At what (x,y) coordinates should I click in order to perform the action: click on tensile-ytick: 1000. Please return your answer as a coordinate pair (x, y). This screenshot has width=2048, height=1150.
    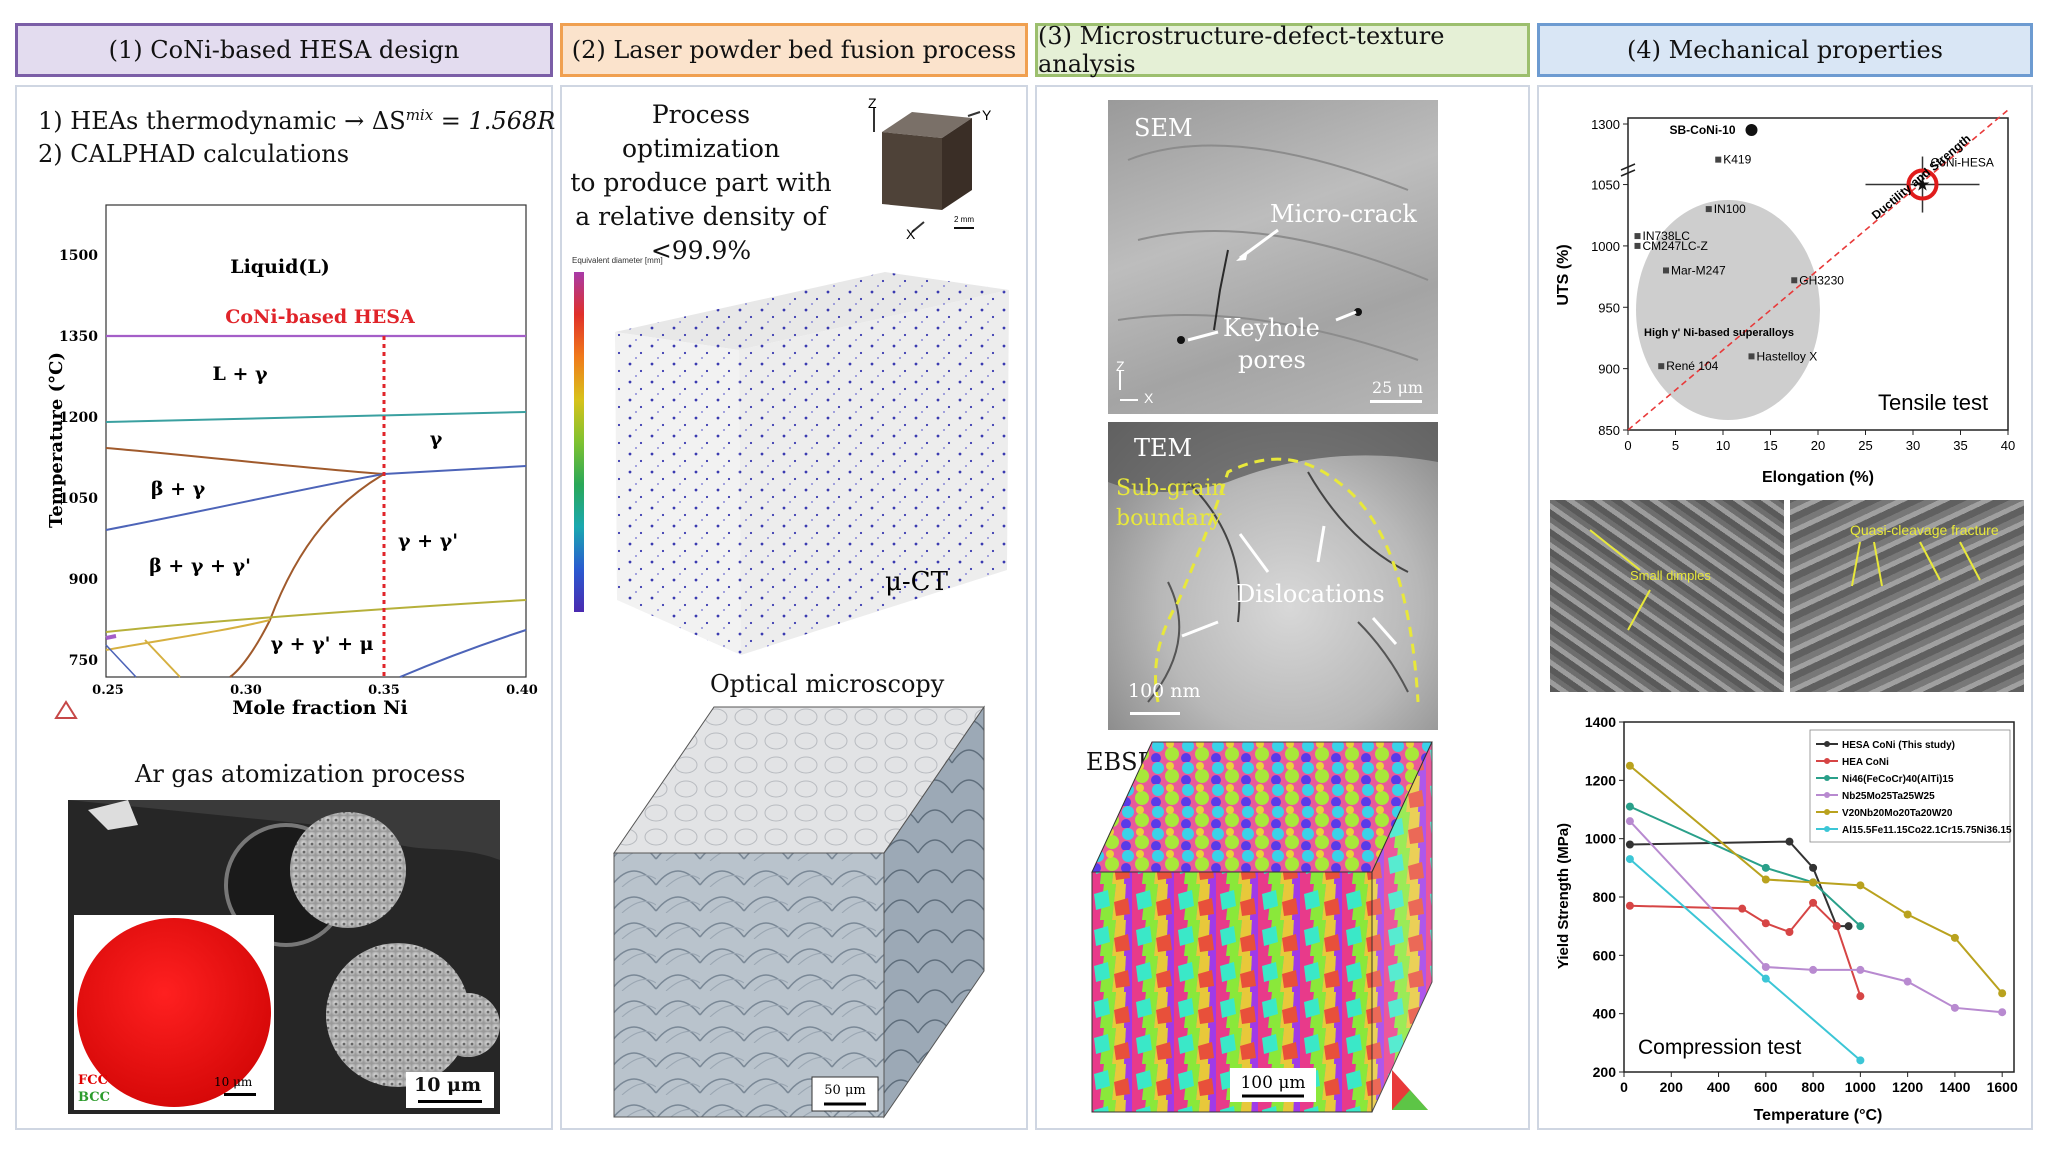
    Looking at the image, I should click on (1605, 246).